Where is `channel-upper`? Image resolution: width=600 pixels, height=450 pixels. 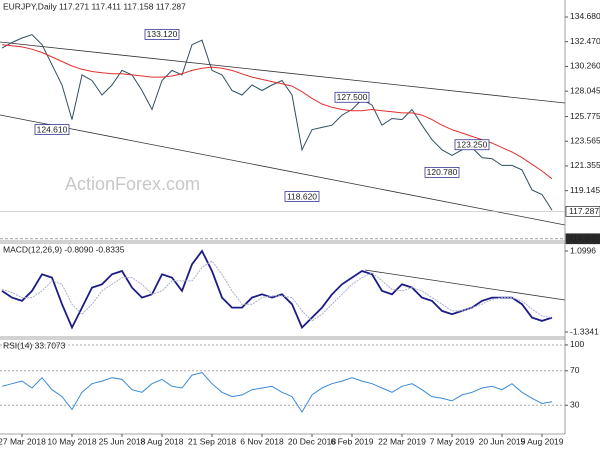 channel-upper is located at coordinates (283, 72).